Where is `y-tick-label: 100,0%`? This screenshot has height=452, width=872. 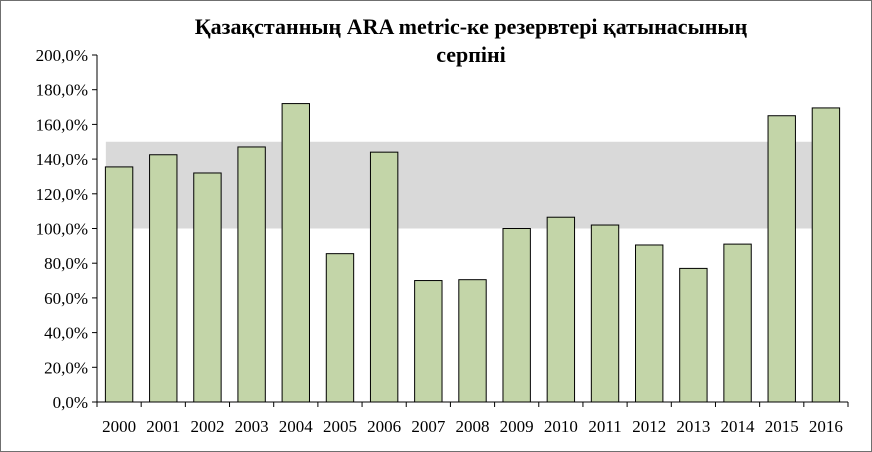
y-tick-label: 100,0% is located at coordinates (62, 229).